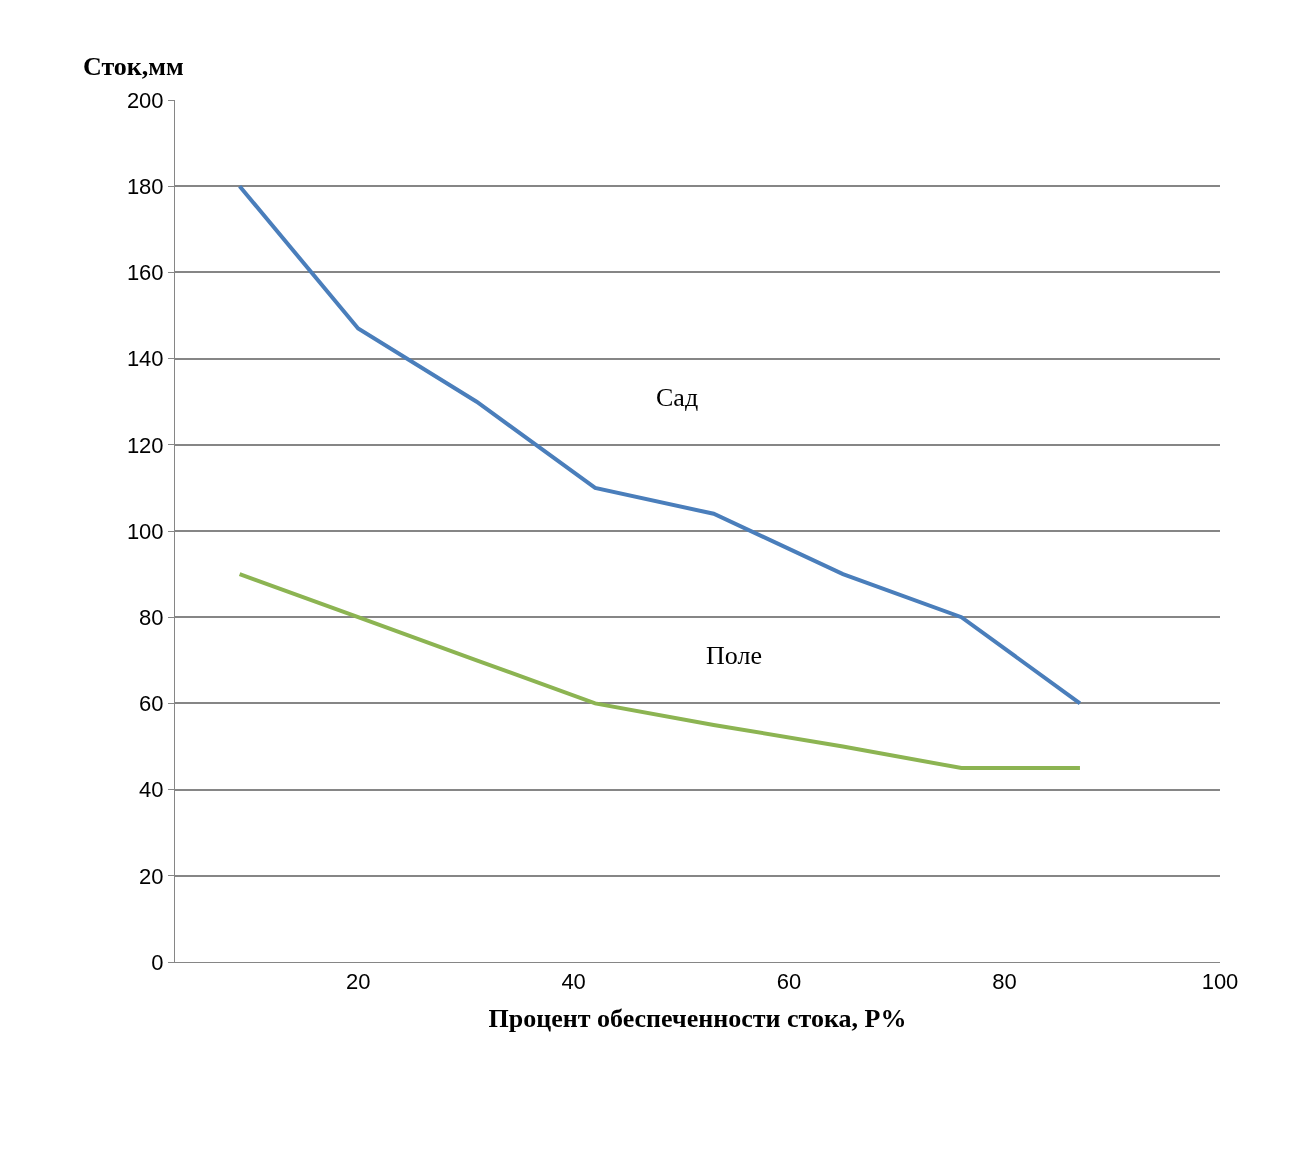 The height and width of the screenshot is (1162, 1290). Describe the element at coordinates (133, 66) in the screenshot. I see `y-axis-title: Сток,мм` at that location.